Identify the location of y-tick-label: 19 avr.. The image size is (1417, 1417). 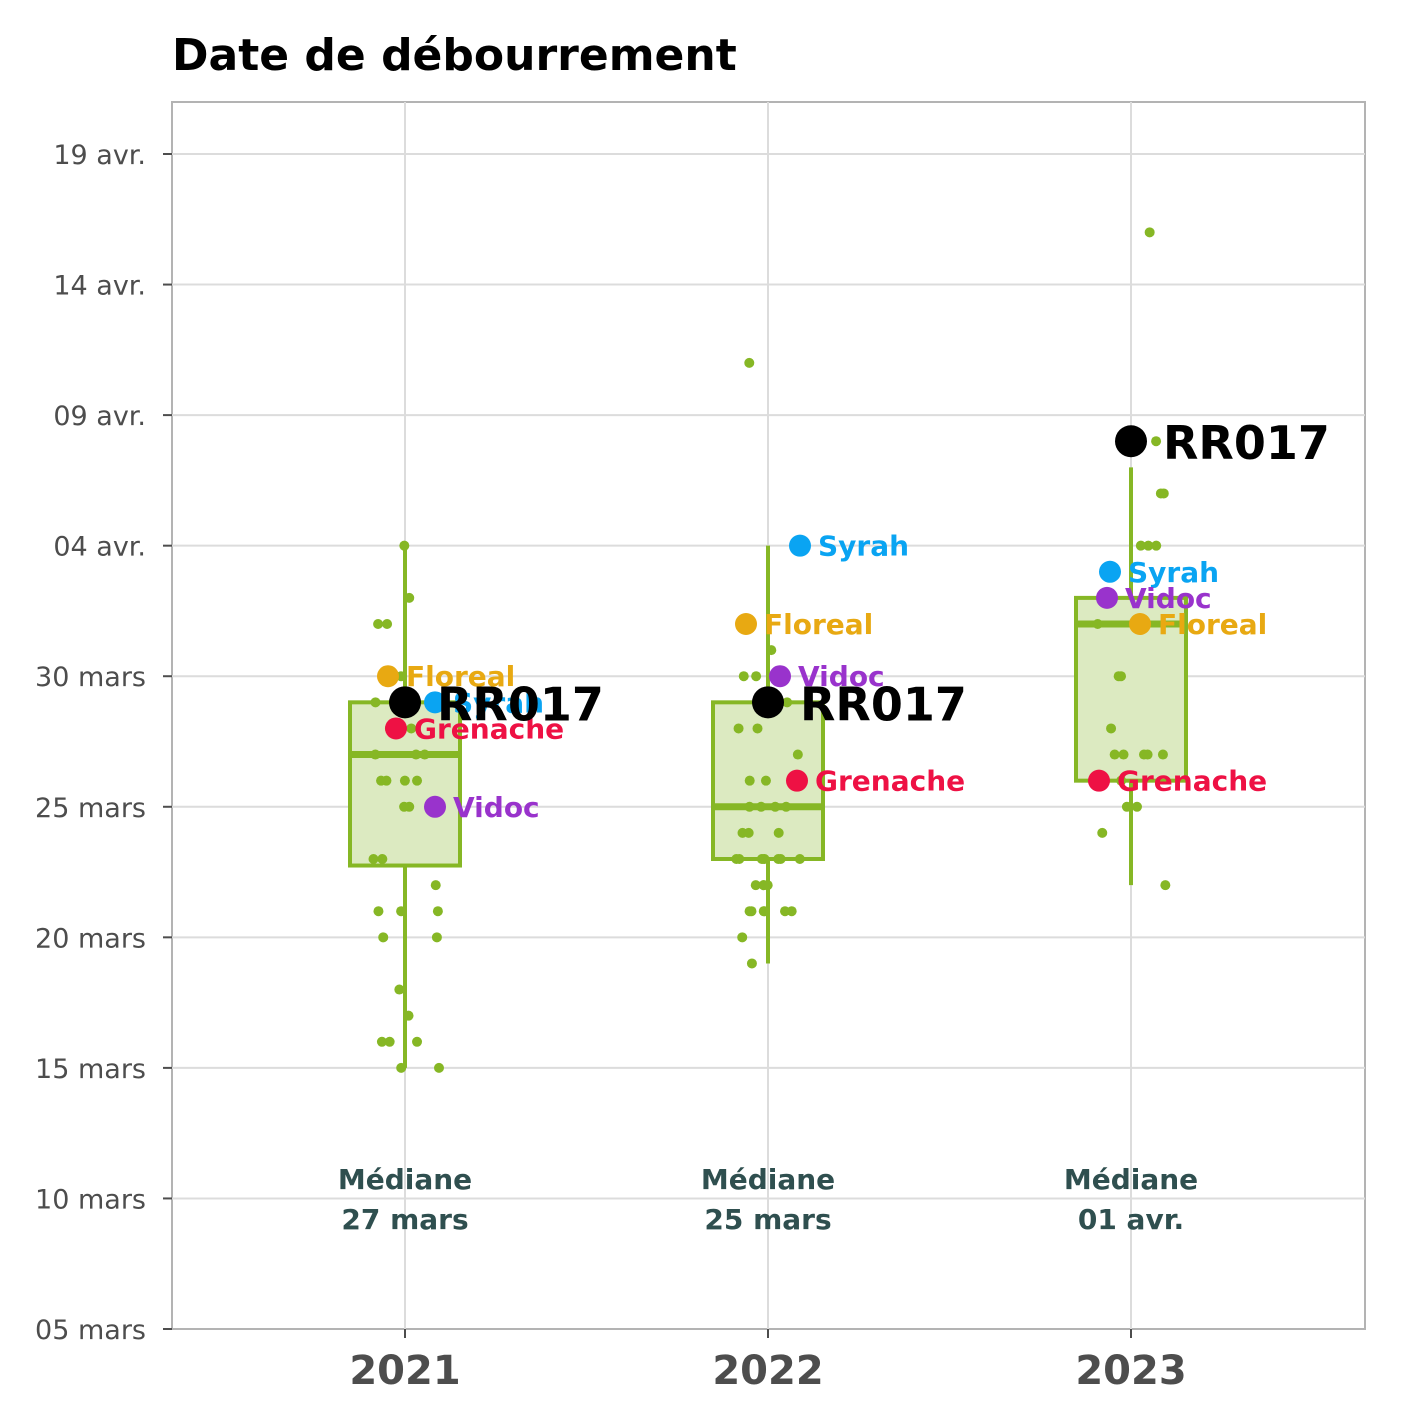
(99, 155).